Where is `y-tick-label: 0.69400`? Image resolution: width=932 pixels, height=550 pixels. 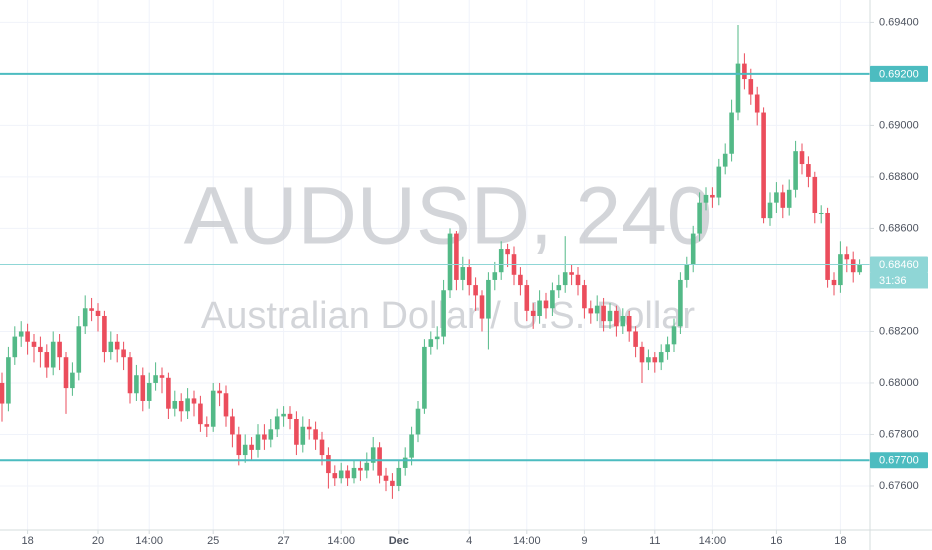
y-tick-label: 0.69400 is located at coordinates (899, 22).